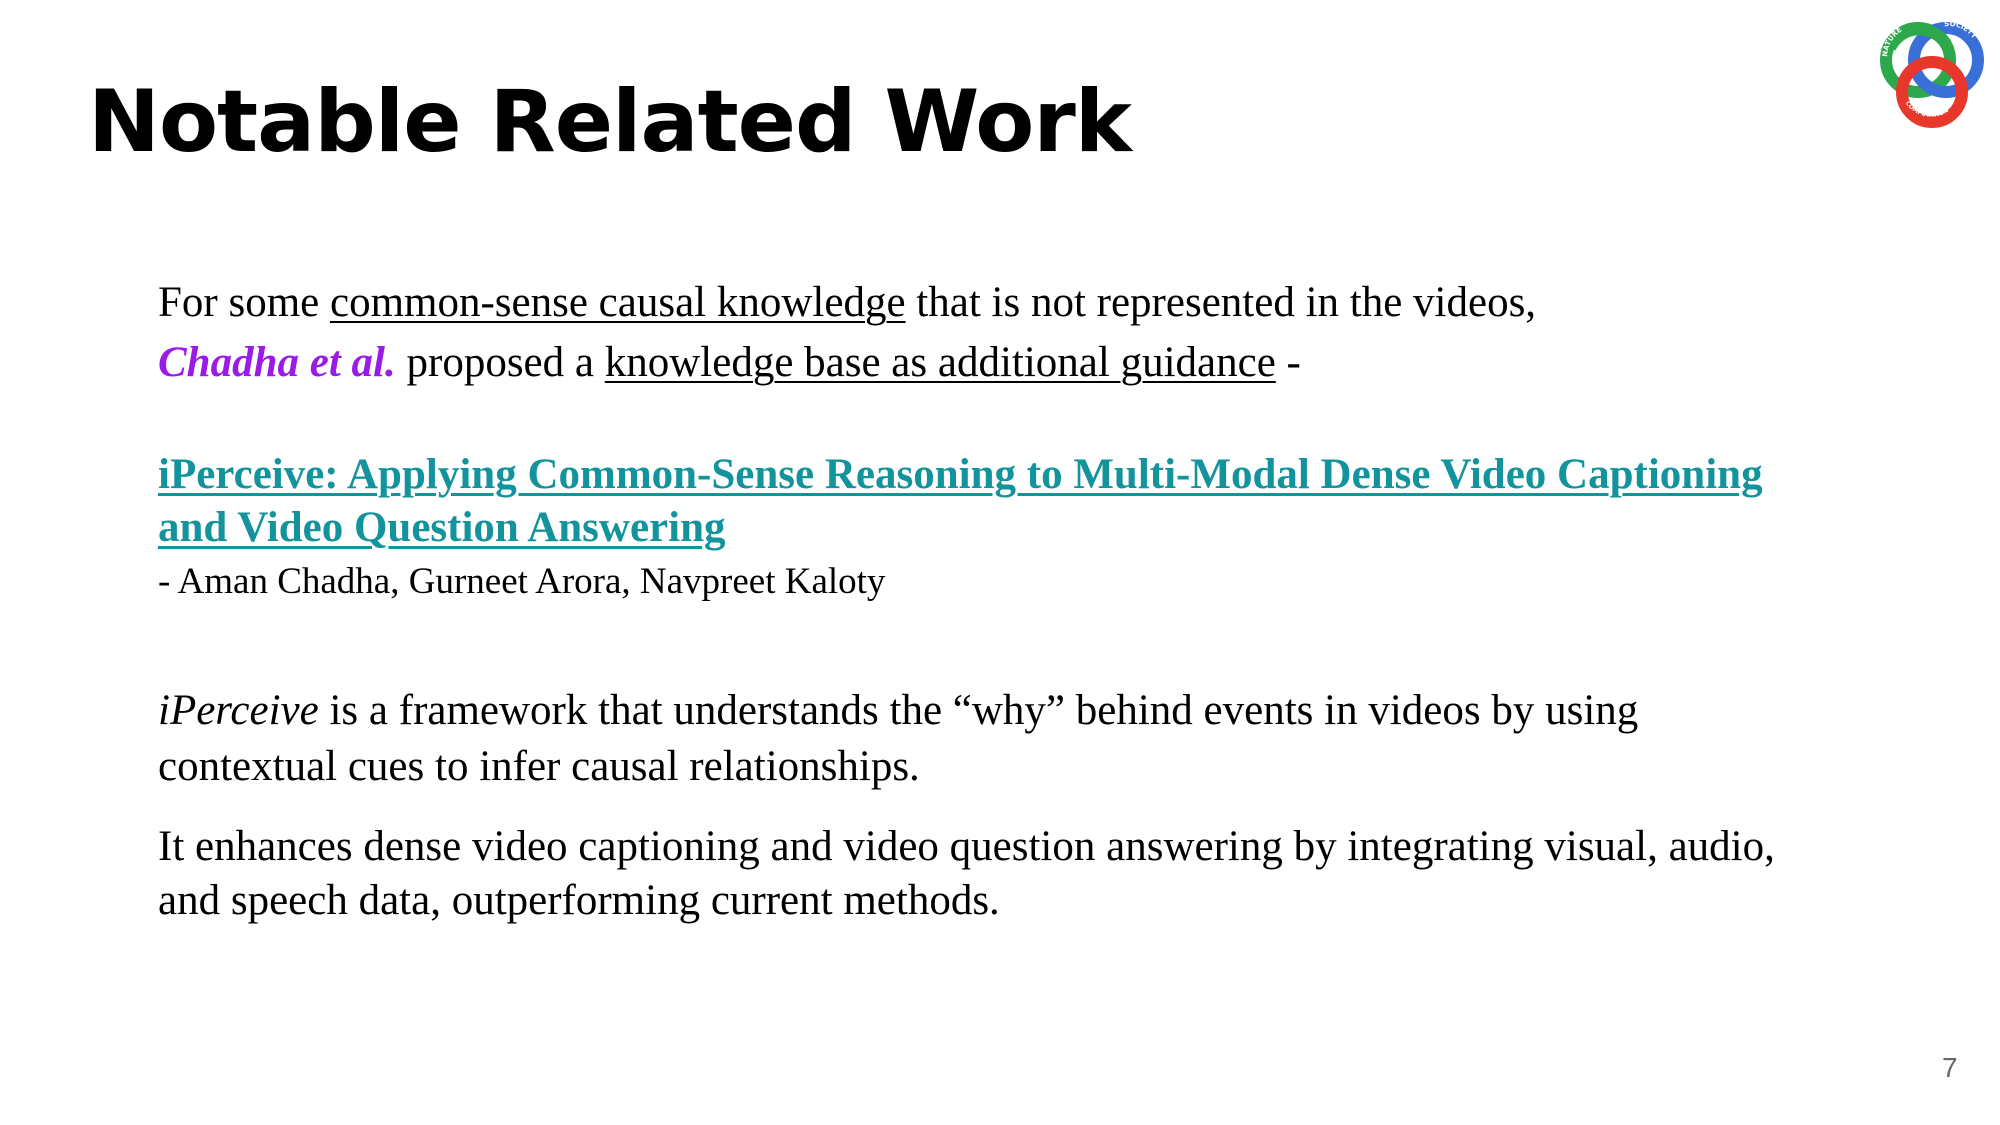 The height and width of the screenshot is (1125, 2000). Describe the element at coordinates (940, 362) in the screenshot. I see `underlined-phrase-knowledge-base: knowledge base as additional guidance` at that location.